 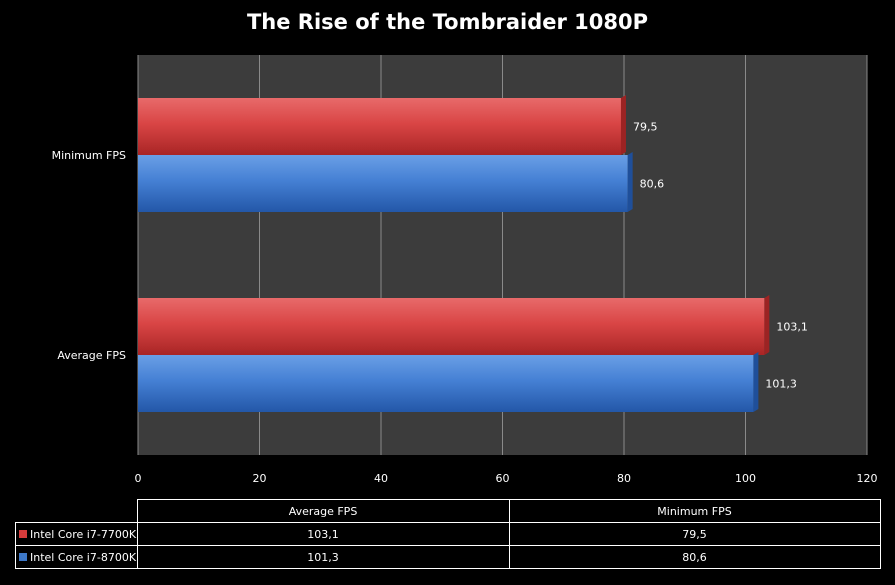 I want to click on table-cell: 79,5, so click(x=694, y=534).